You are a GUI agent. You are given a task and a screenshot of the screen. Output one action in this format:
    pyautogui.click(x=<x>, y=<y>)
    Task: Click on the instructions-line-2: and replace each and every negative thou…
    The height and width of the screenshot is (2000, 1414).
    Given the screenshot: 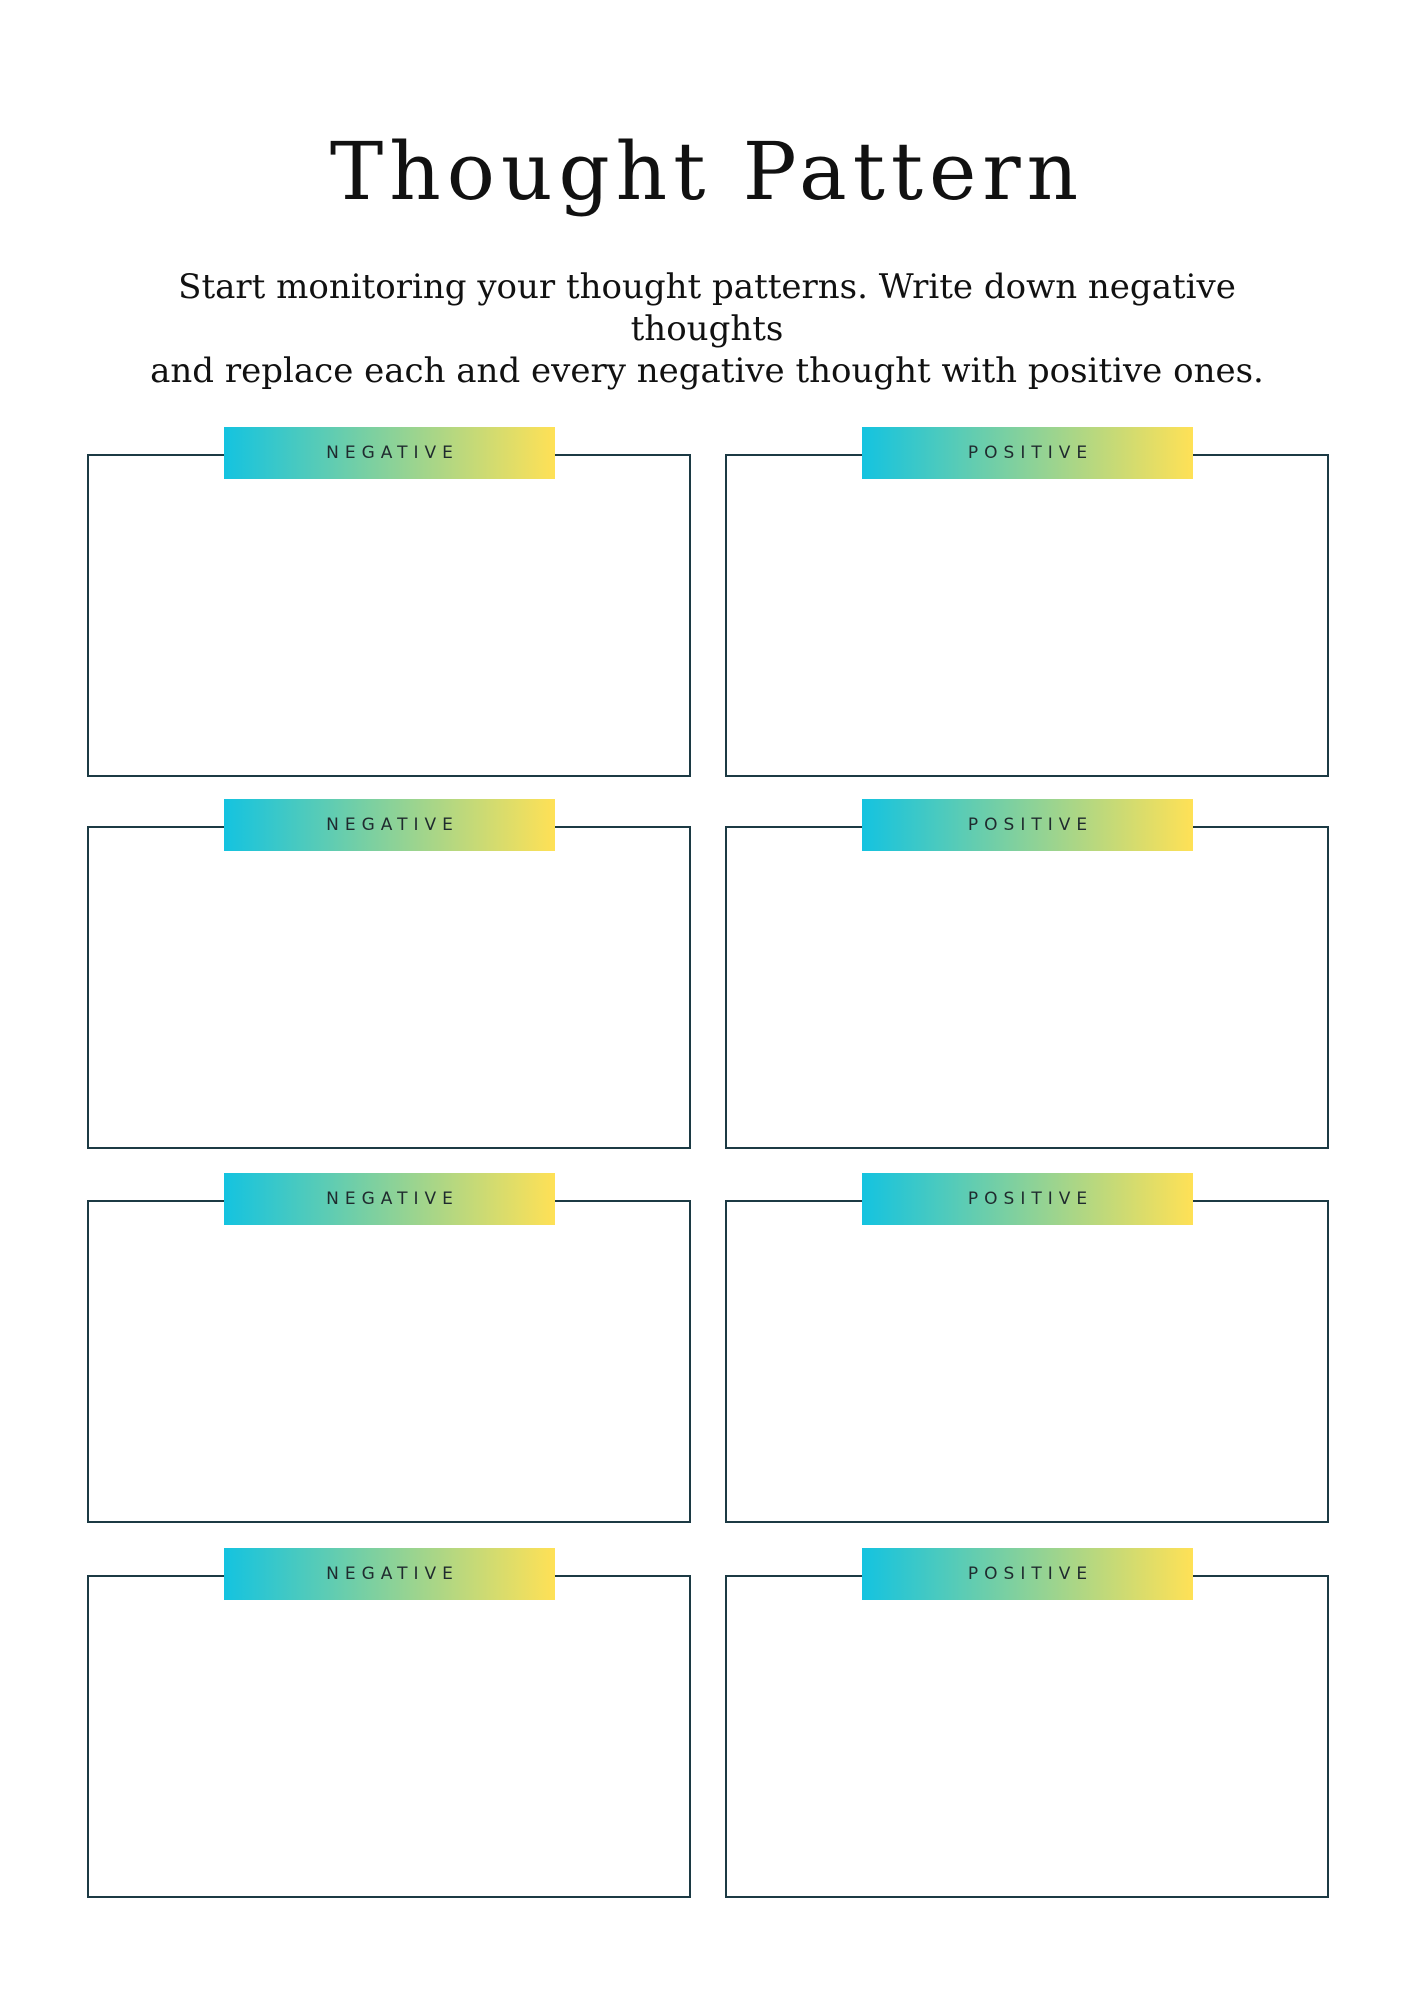 What is the action you would take?
    pyautogui.click(x=707, y=371)
    